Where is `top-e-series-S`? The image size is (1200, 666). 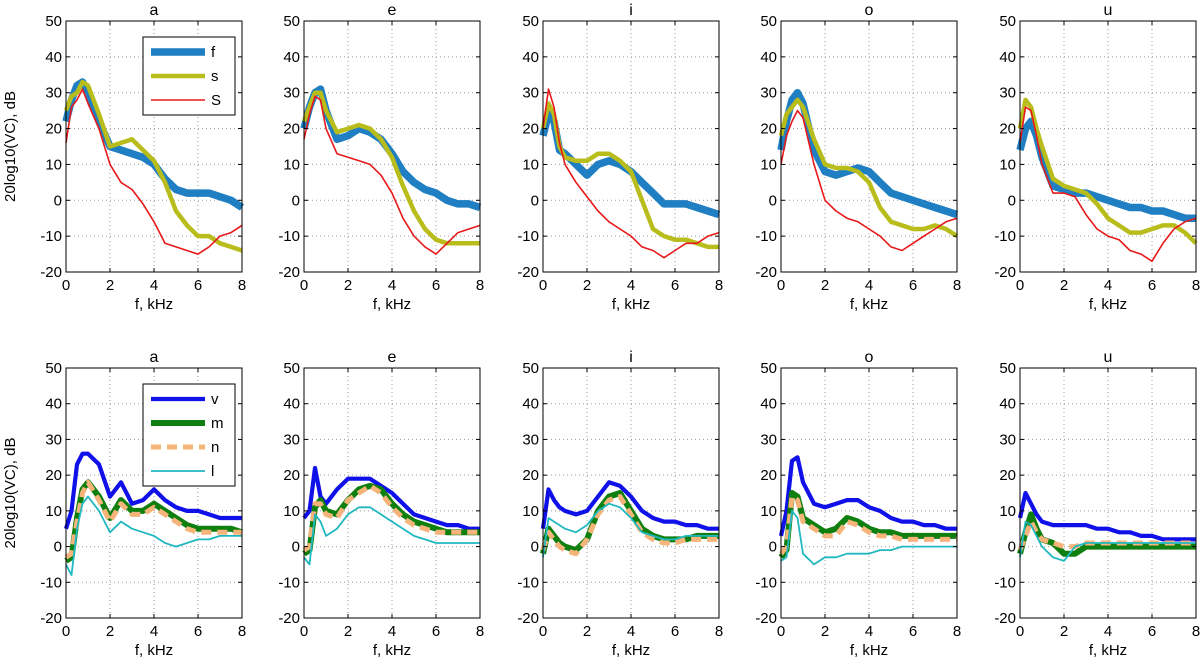 top-e-series-S is located at coordinates (392, 175).